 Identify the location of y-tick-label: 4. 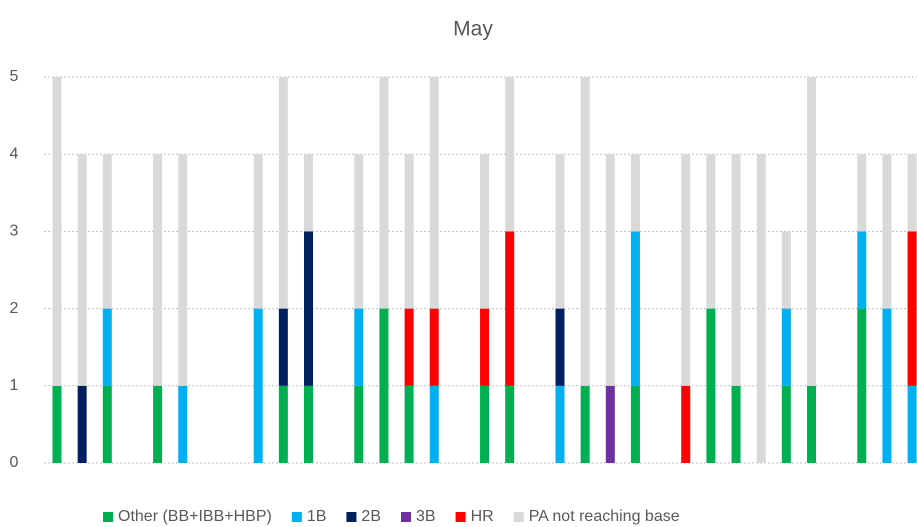
(14, 153).